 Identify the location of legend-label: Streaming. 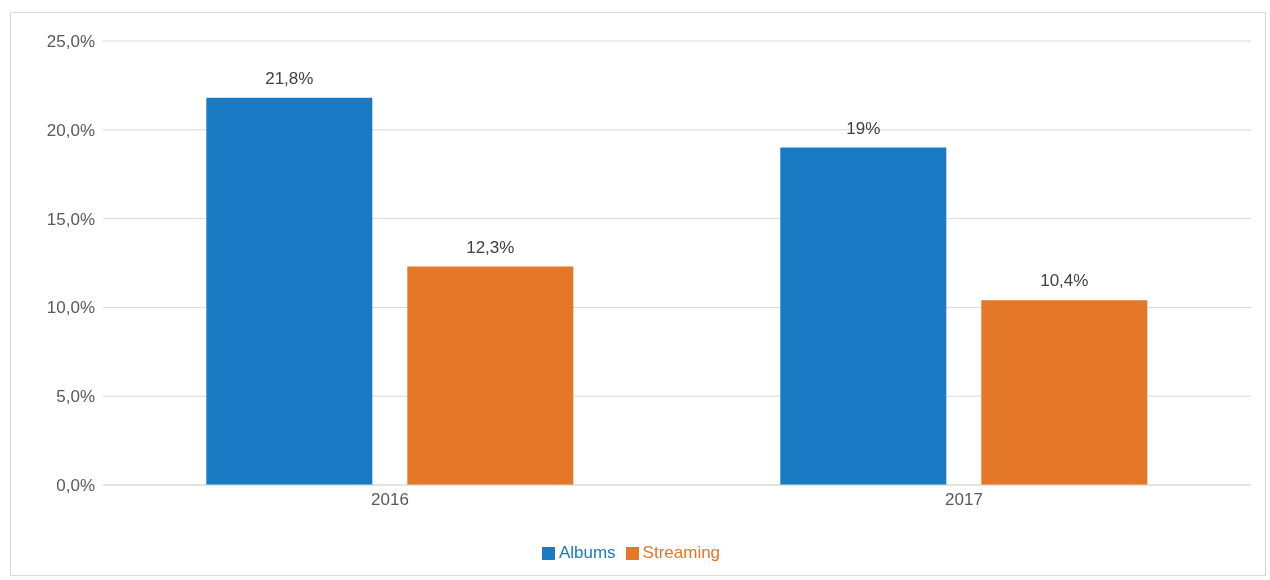
(681, 552).